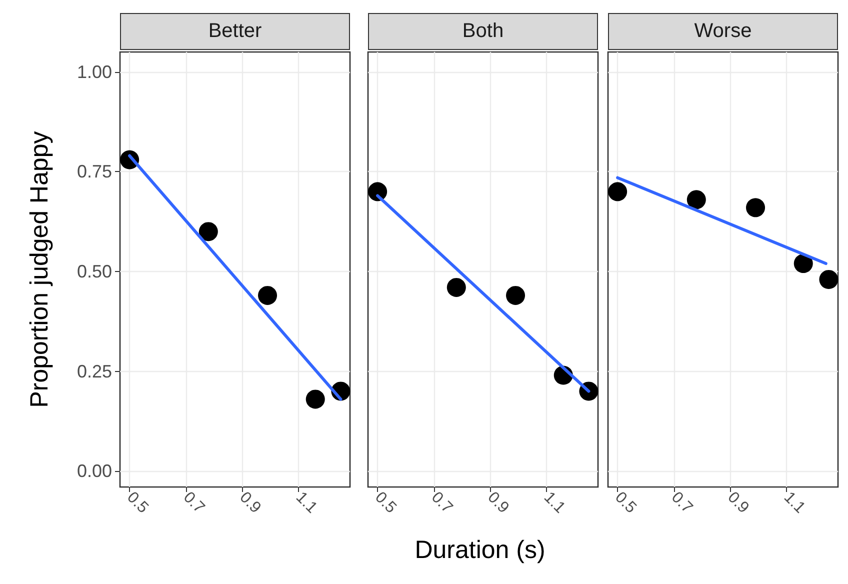 The height and width of the screenshot is (584, 848). I want to click on y-tick-label: 1.00, so click(94, 72).